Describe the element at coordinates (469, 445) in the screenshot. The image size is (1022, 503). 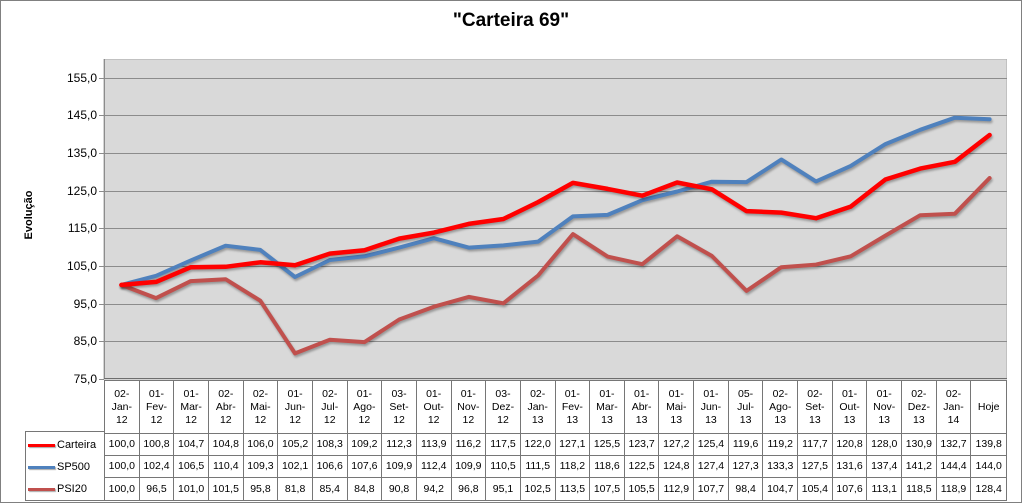
I see `table-cell-carteira: 116,2` at that location.